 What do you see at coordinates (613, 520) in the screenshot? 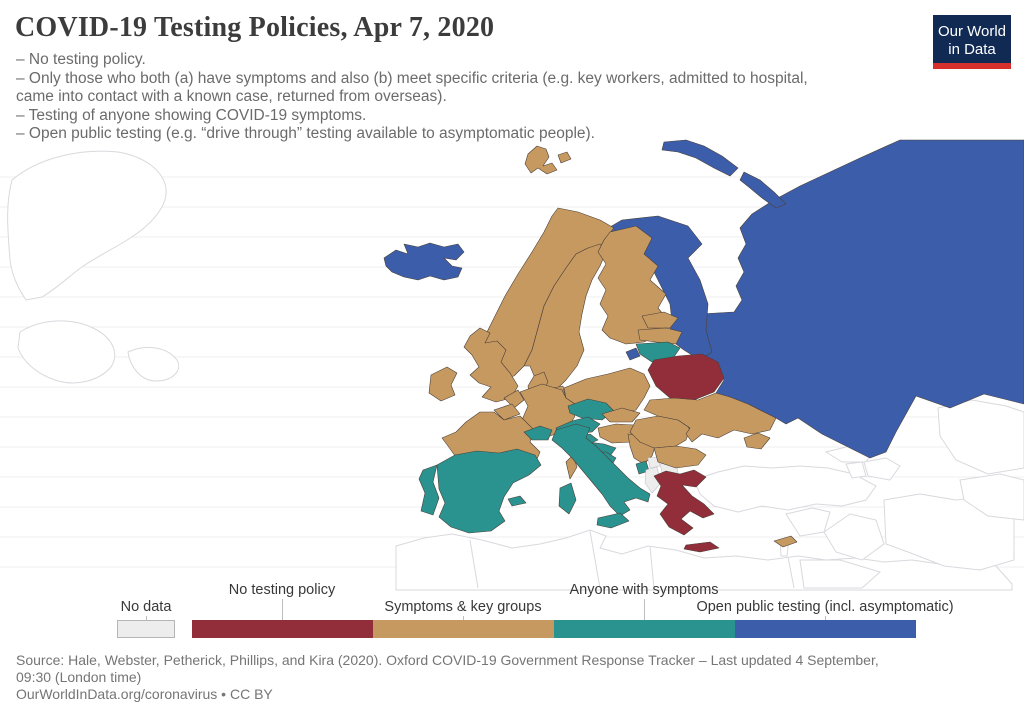
I see `region-sicily` at bounding box center [613, 520].